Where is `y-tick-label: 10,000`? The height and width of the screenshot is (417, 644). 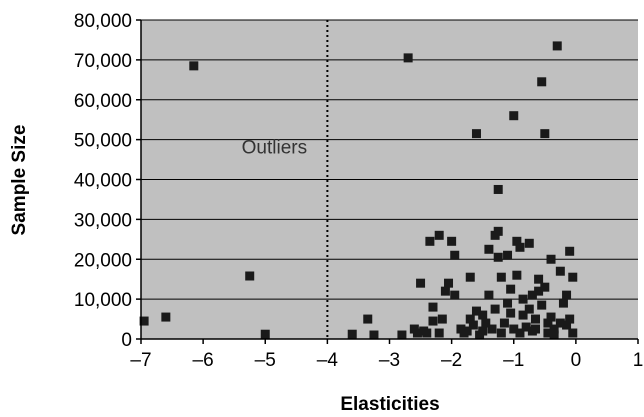 y-tick-label: 10,000 is located at coordinates (103, 300).